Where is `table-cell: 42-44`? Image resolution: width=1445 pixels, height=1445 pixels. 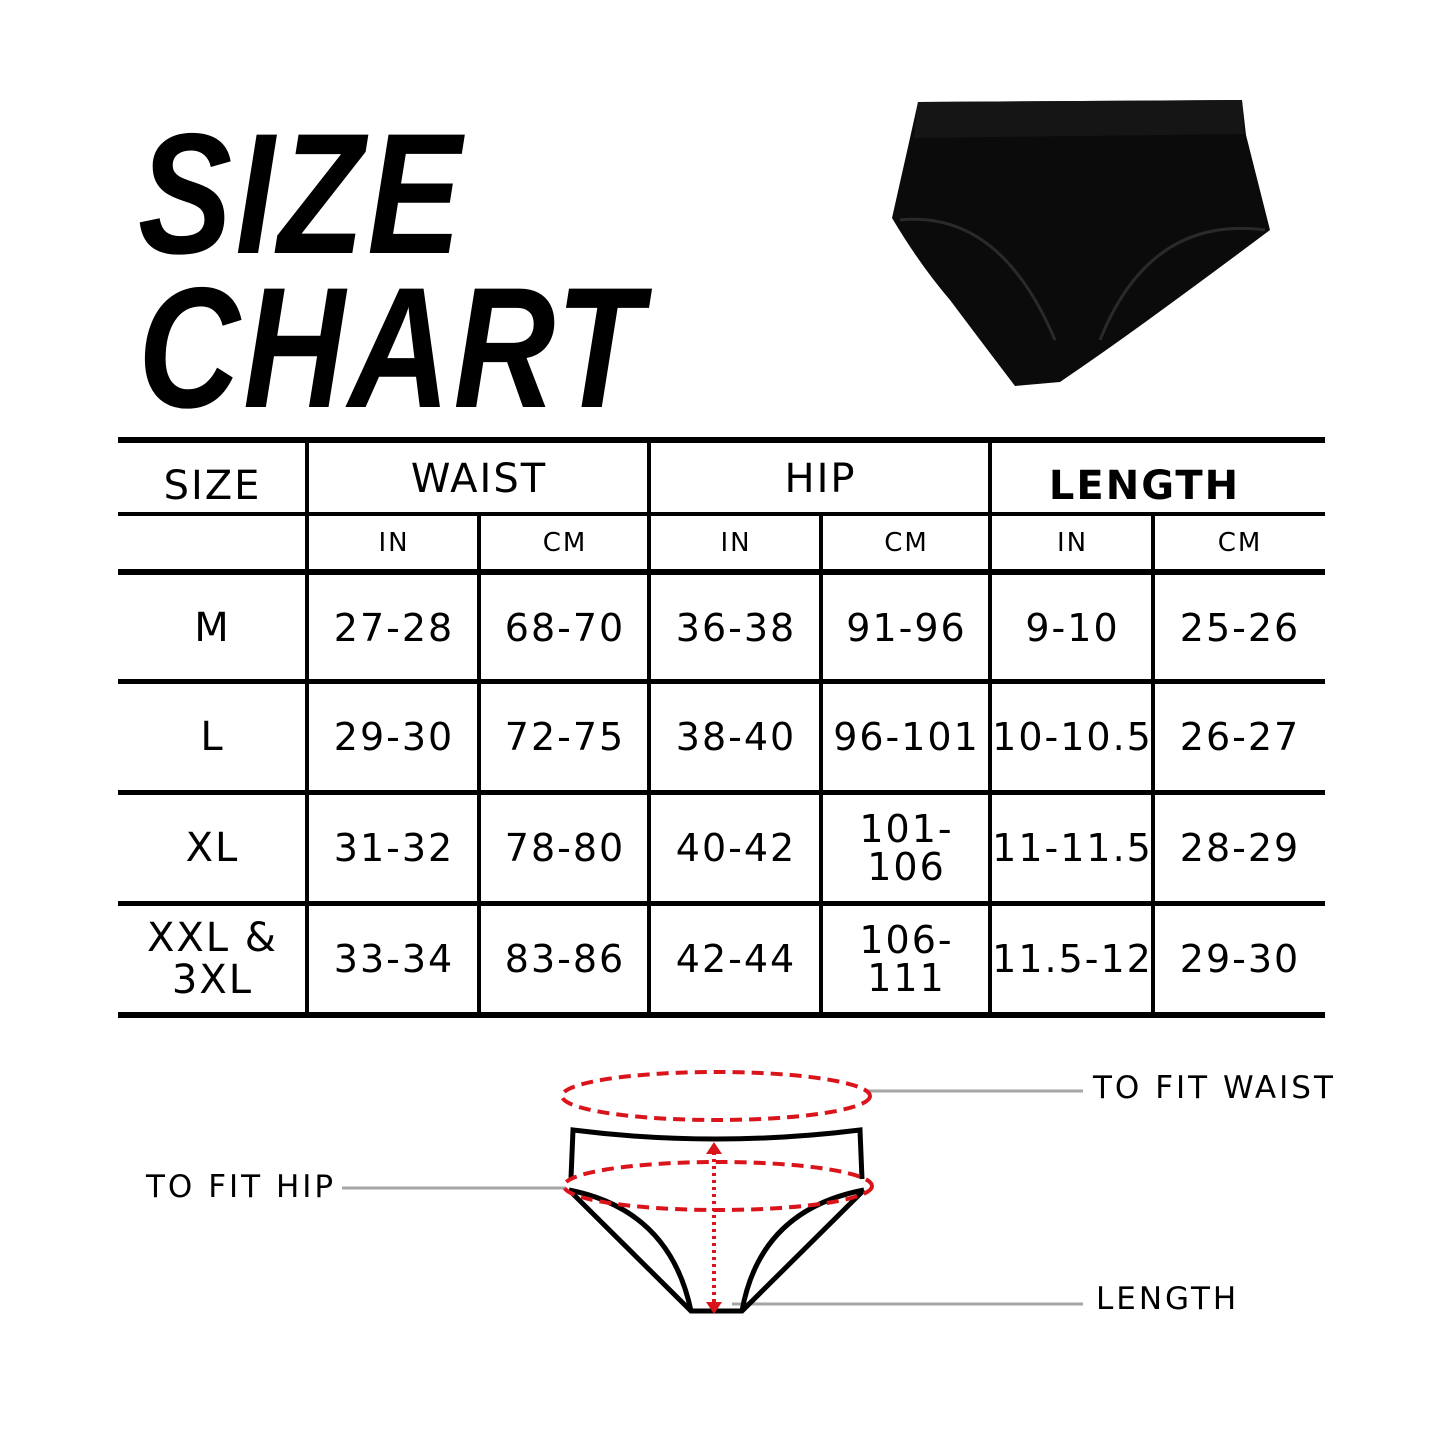 table-cell: 42-44 is located at coordinates (736, 959).